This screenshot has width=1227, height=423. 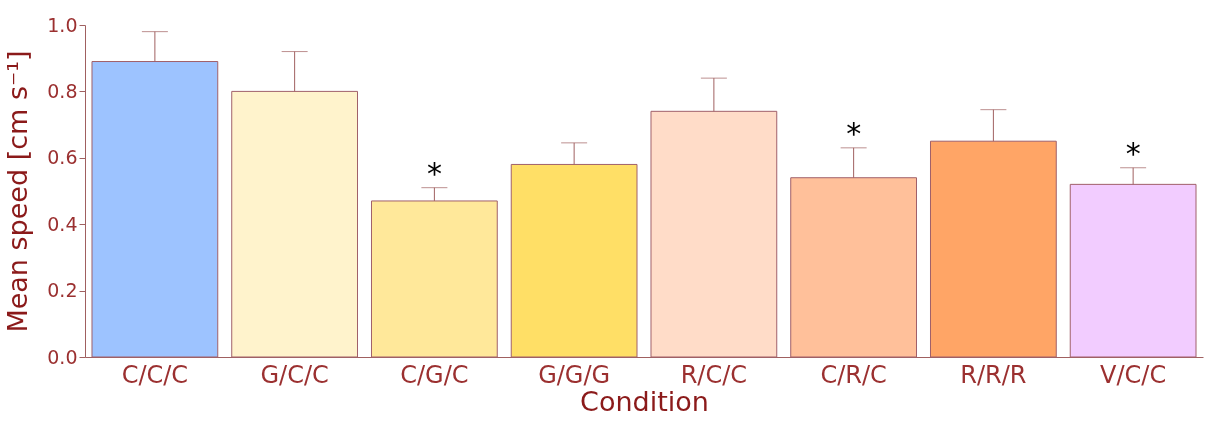 What do you see at coordinates (18, 191) in the screenshot?
I see `y-axis-title: Mean speed [cm s⁻¹]` at bounding box center [18, 191].